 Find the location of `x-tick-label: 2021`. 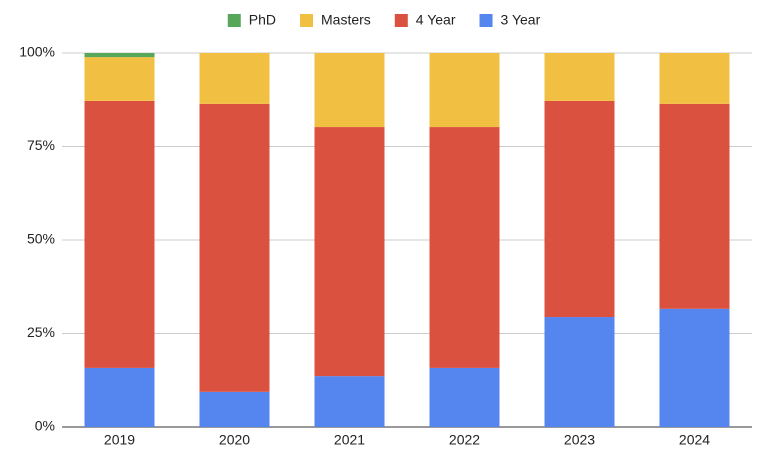

x-tick-label: 2021 is located at coordinates (349, 440).